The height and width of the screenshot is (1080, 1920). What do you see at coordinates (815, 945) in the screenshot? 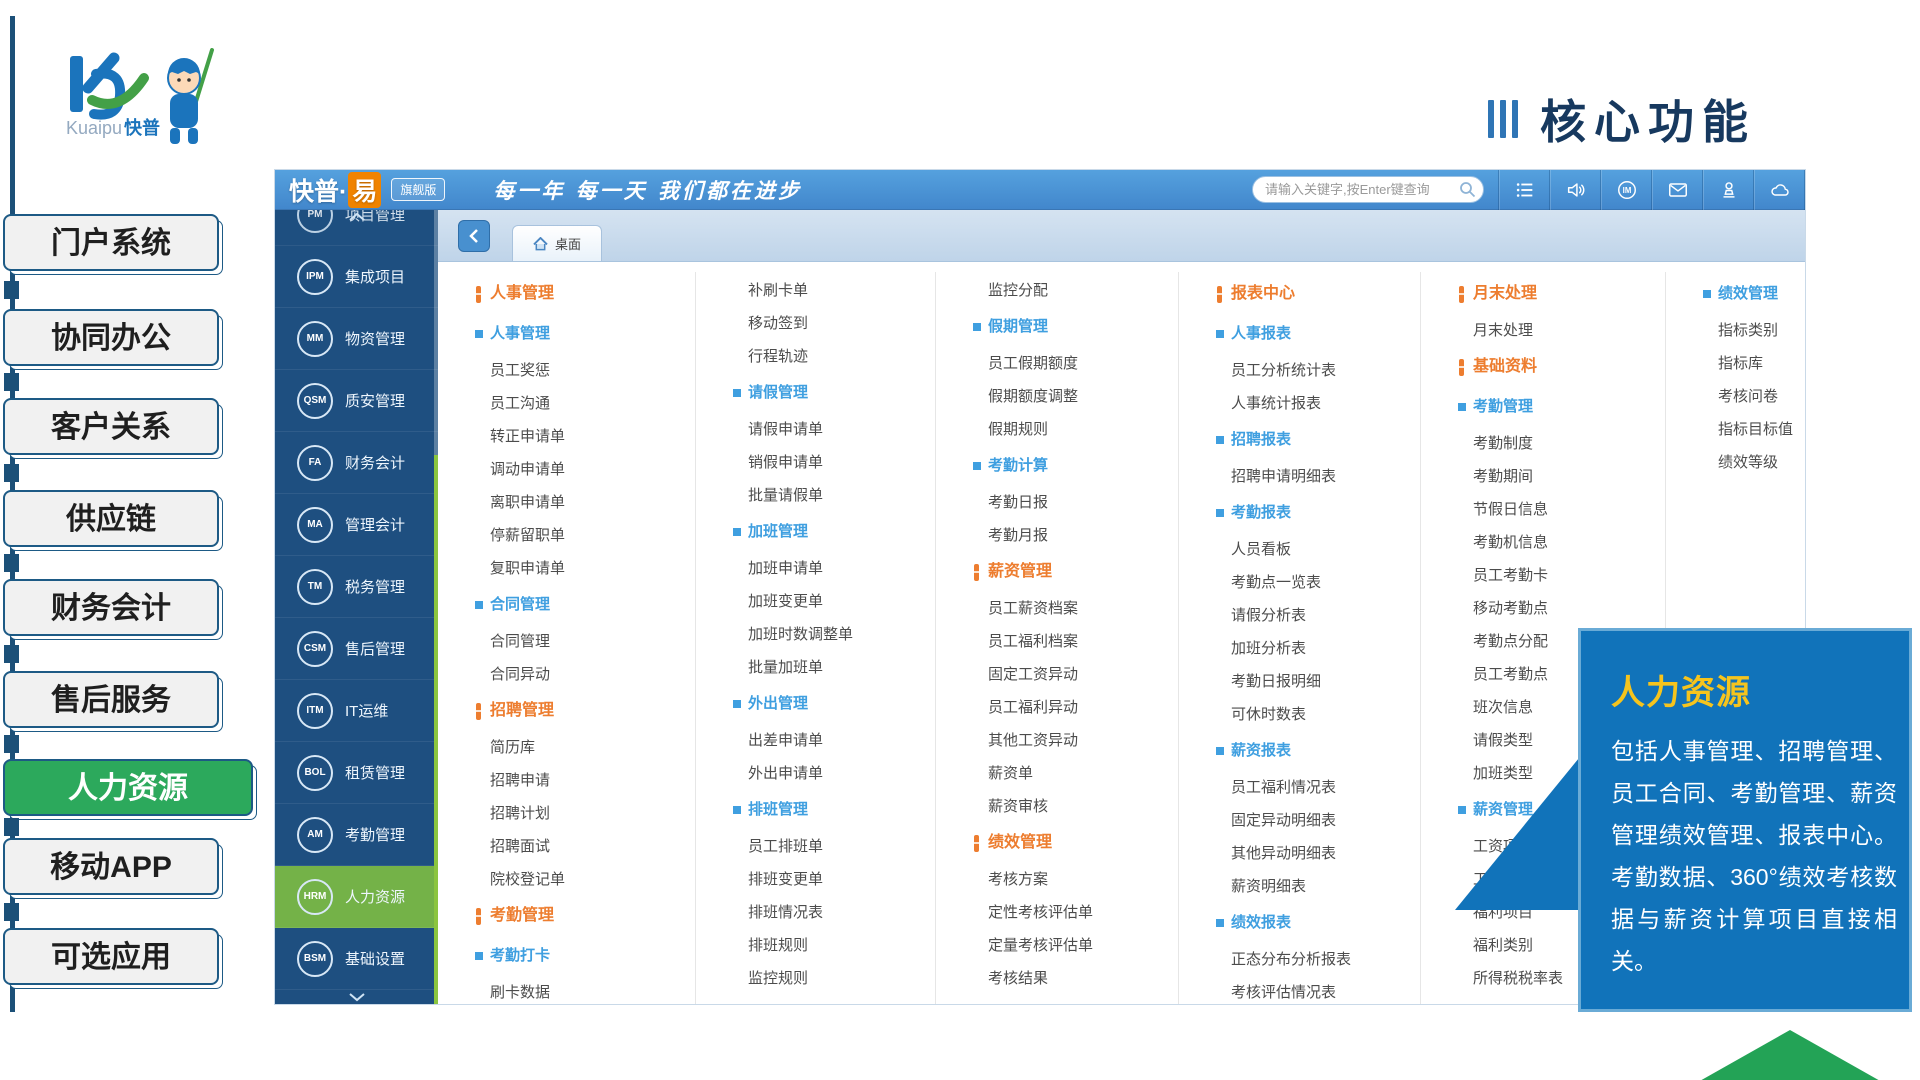
I see `menu-item: 排班规则` at bounding box center [815, 945].